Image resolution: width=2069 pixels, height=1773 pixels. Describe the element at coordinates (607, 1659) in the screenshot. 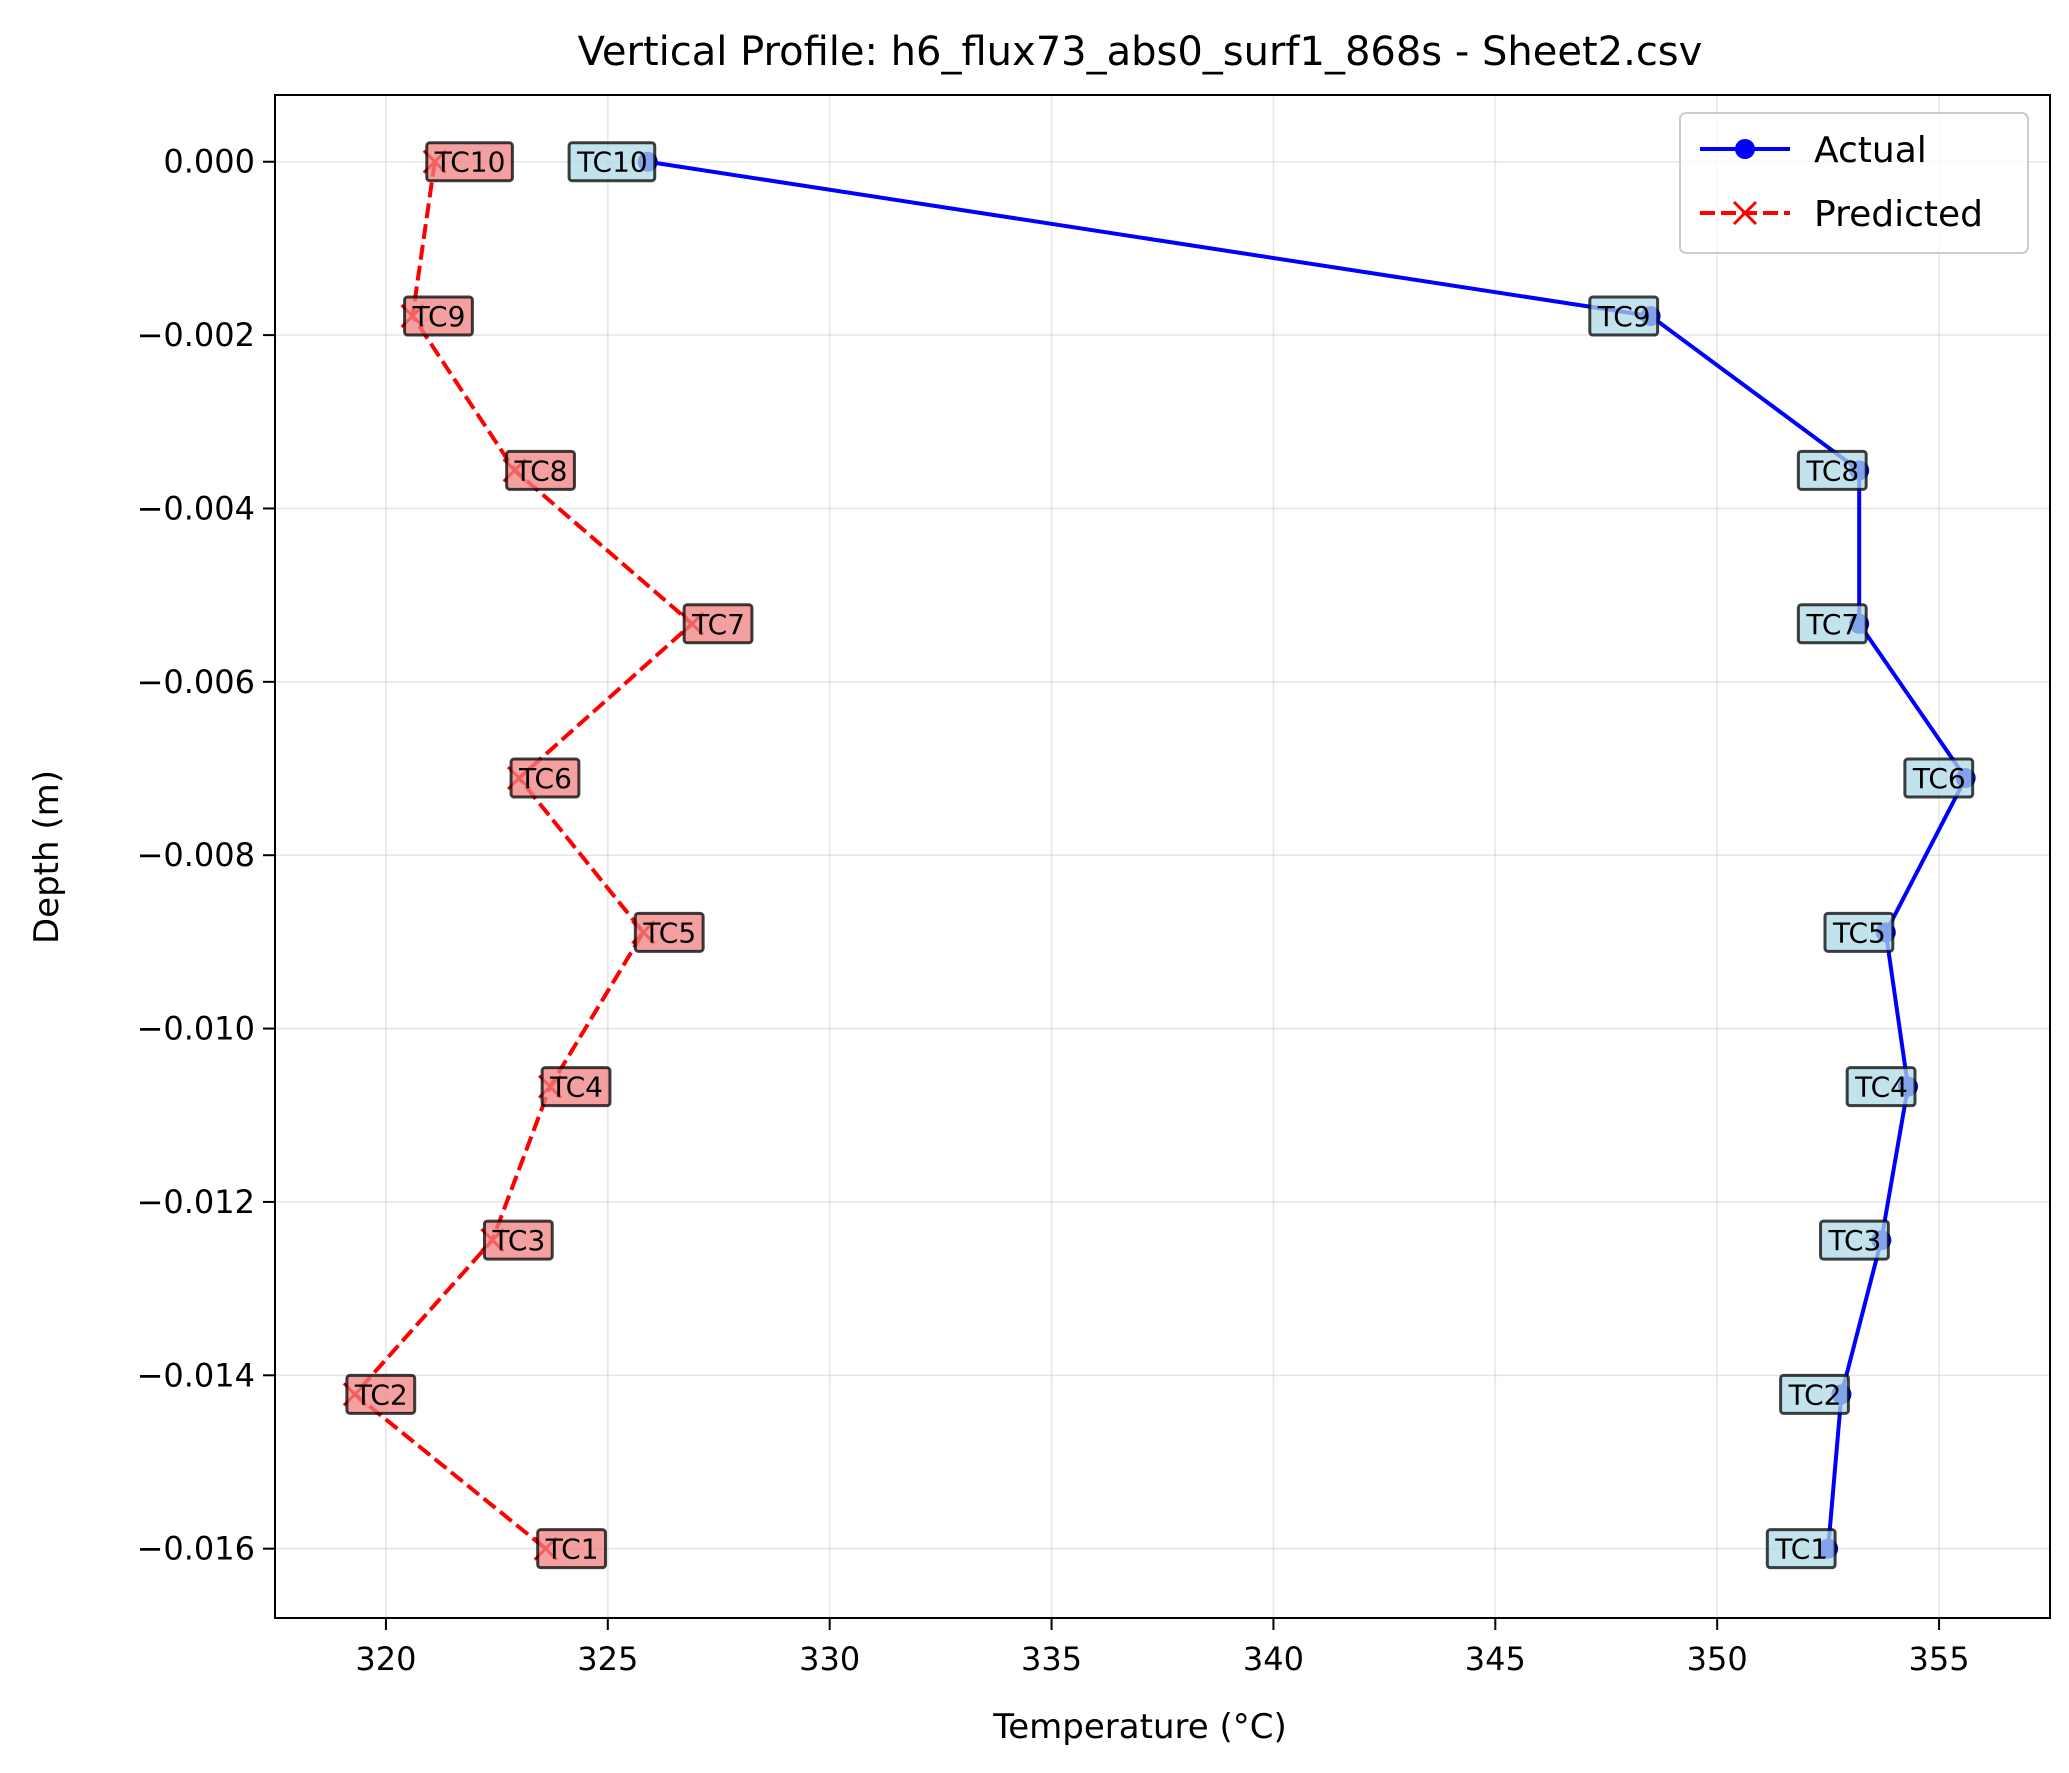

I see `x-tick-label: 325` at that location.